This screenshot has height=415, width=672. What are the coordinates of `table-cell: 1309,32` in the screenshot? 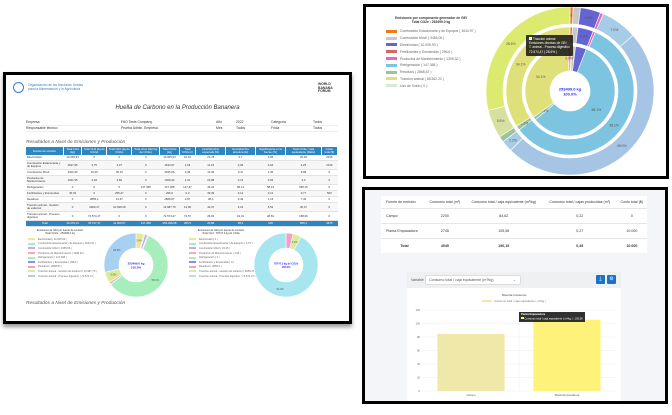 It's located at (169, 180).